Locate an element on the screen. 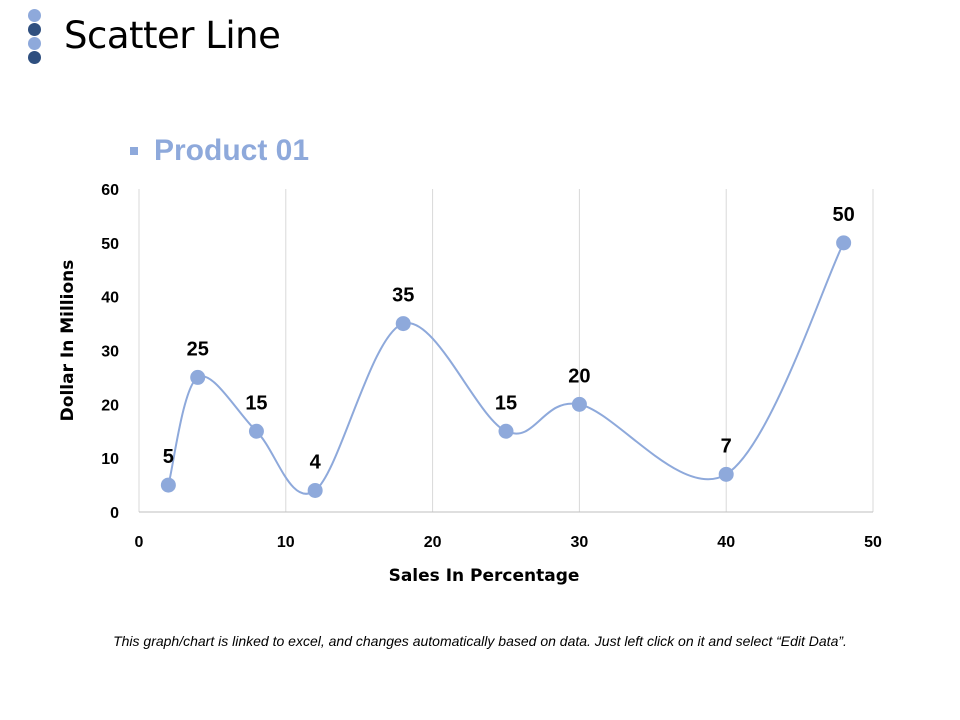 Image resolution: width=960 pixels, height=720 pixels. x-axis-title: Sales In Percentage is located at coordinates (484, 576).